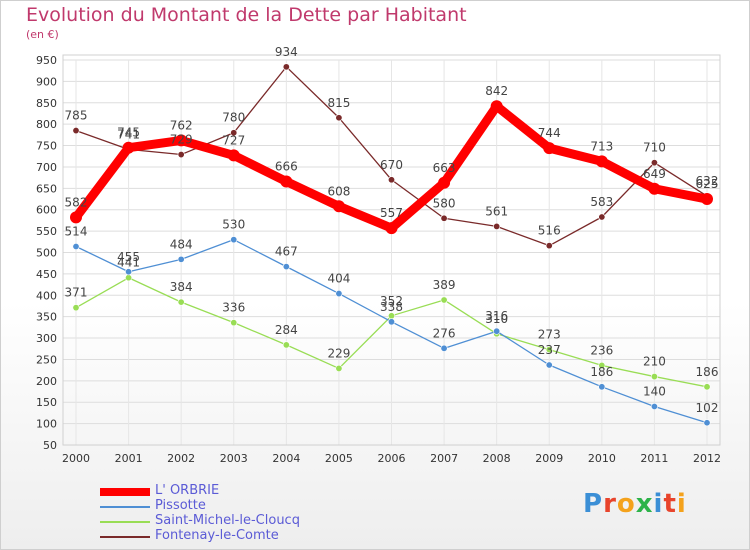  I want to click on data-label: 625, so click(707, 184).